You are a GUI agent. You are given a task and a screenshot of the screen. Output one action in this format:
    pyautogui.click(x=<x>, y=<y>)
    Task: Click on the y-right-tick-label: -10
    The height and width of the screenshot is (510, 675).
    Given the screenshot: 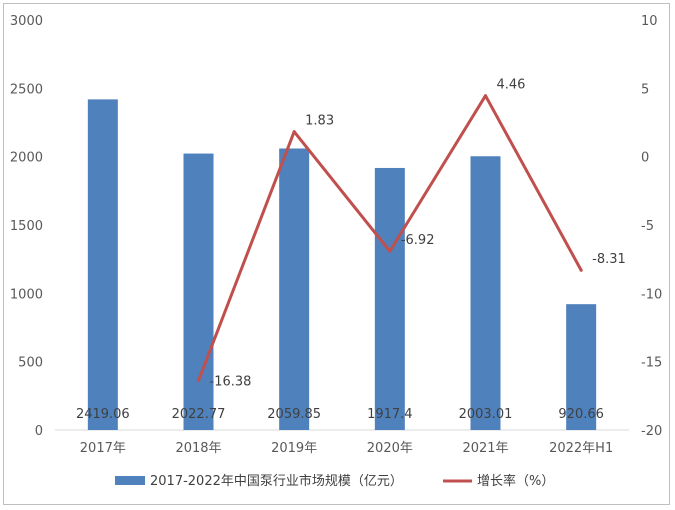 What is the action you would take?
    pyautogui.click(x=651, y=294)
    